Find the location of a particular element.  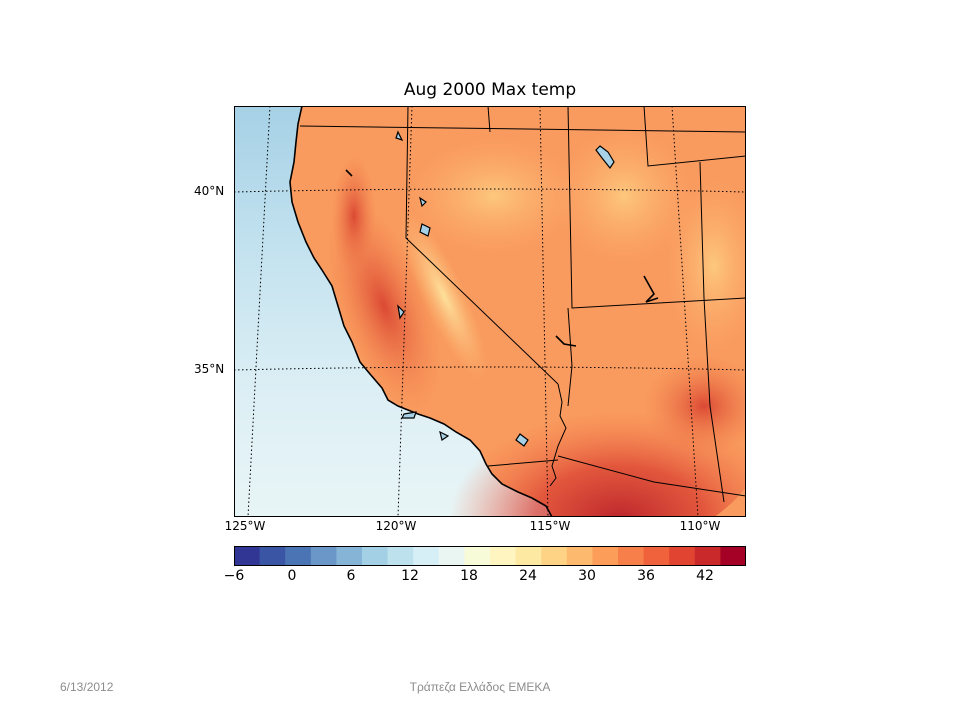

lon-label-115w: 115°W is located at coordinates (550, 526).